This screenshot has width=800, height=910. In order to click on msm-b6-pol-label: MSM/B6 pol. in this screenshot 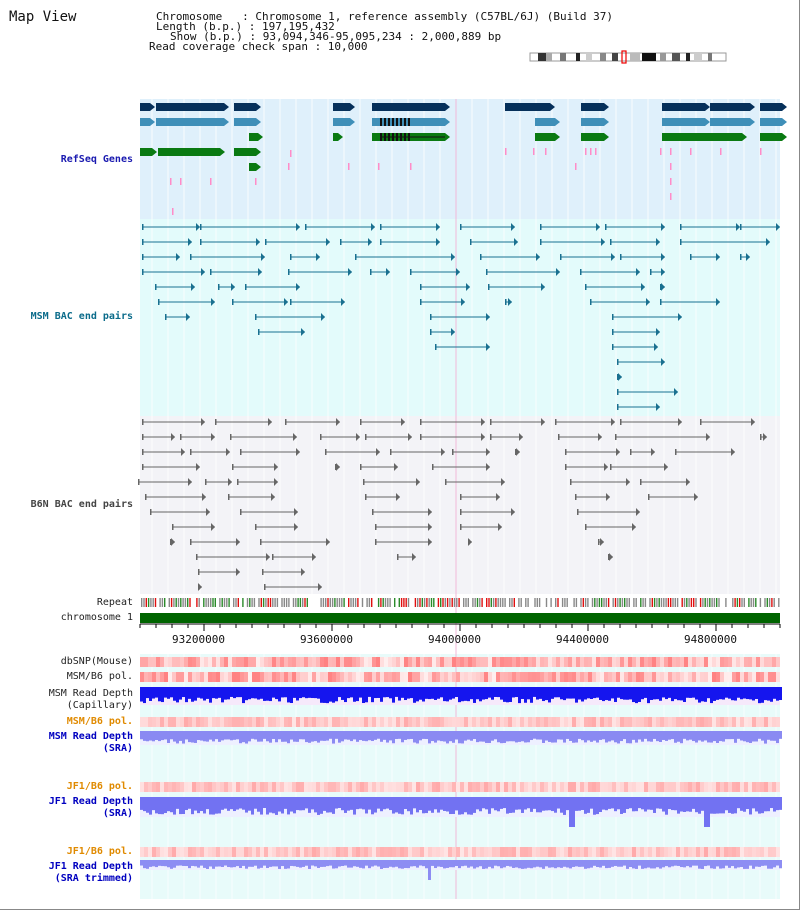, I will do `click(99, 676)`.